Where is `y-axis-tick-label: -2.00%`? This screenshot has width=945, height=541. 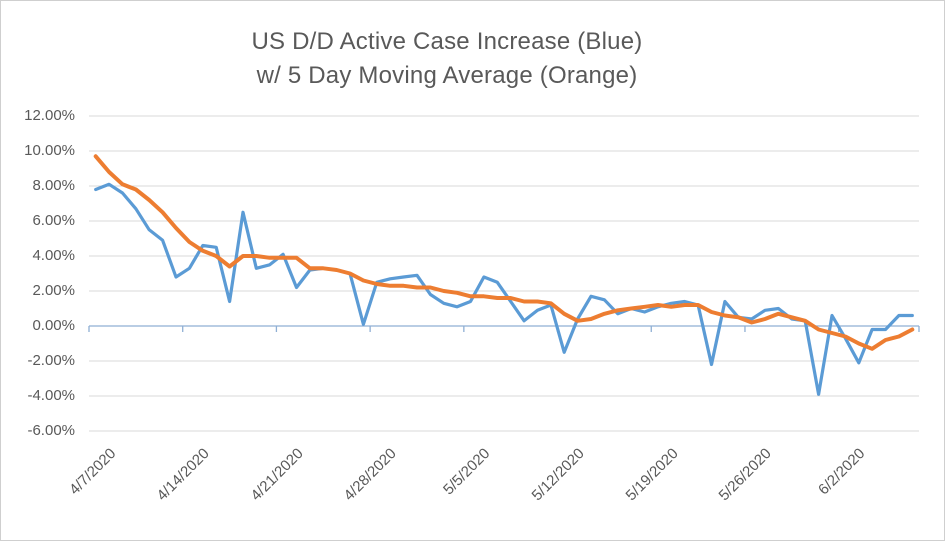
y-axis-tick-label: -2.00% is located at coordinates (51, 360).